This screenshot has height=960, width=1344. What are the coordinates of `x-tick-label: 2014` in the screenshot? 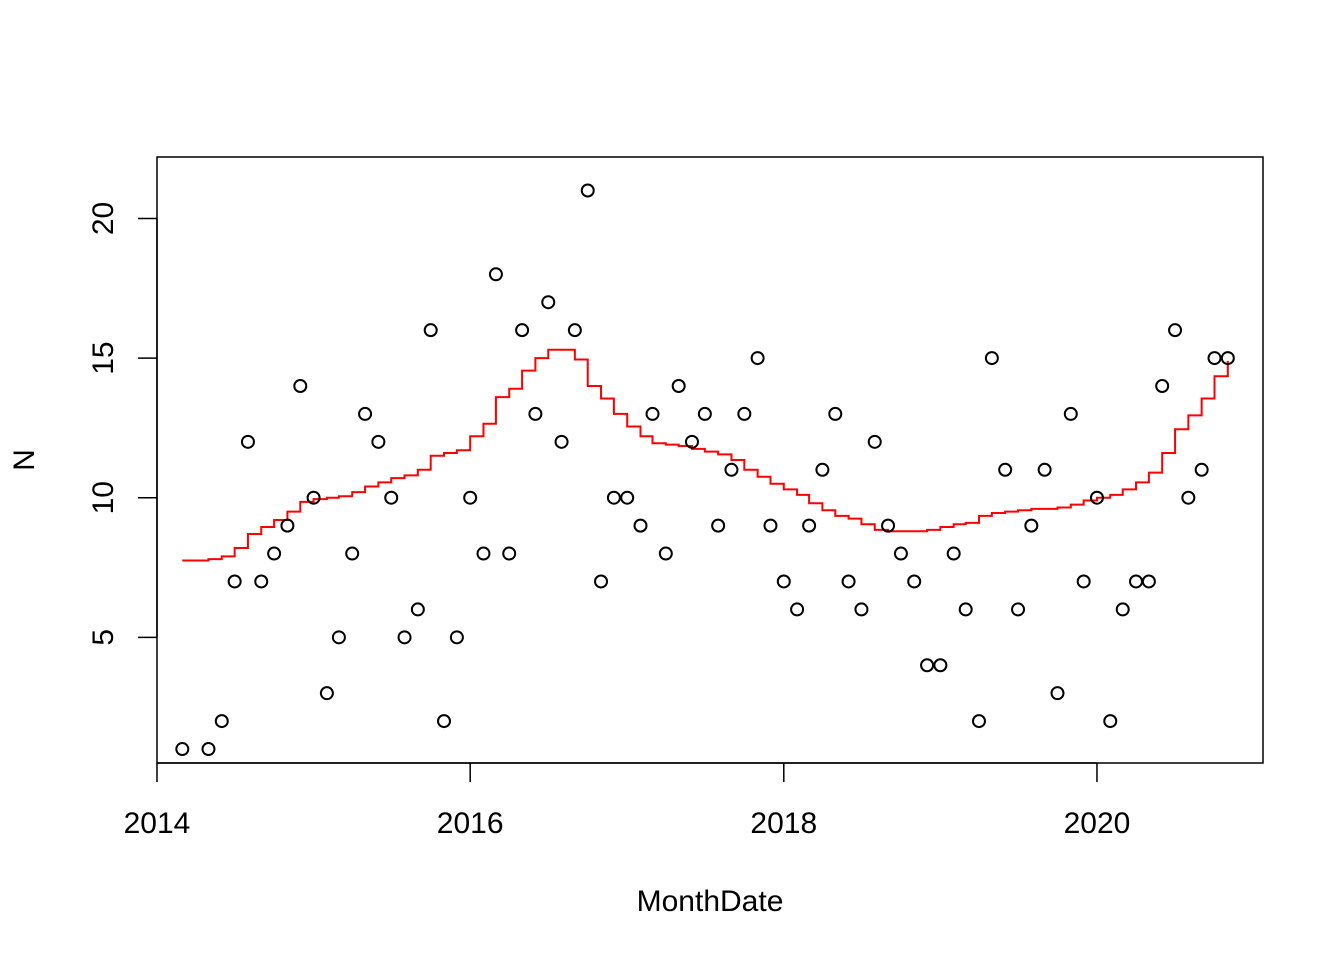 It's located at (157, 823).